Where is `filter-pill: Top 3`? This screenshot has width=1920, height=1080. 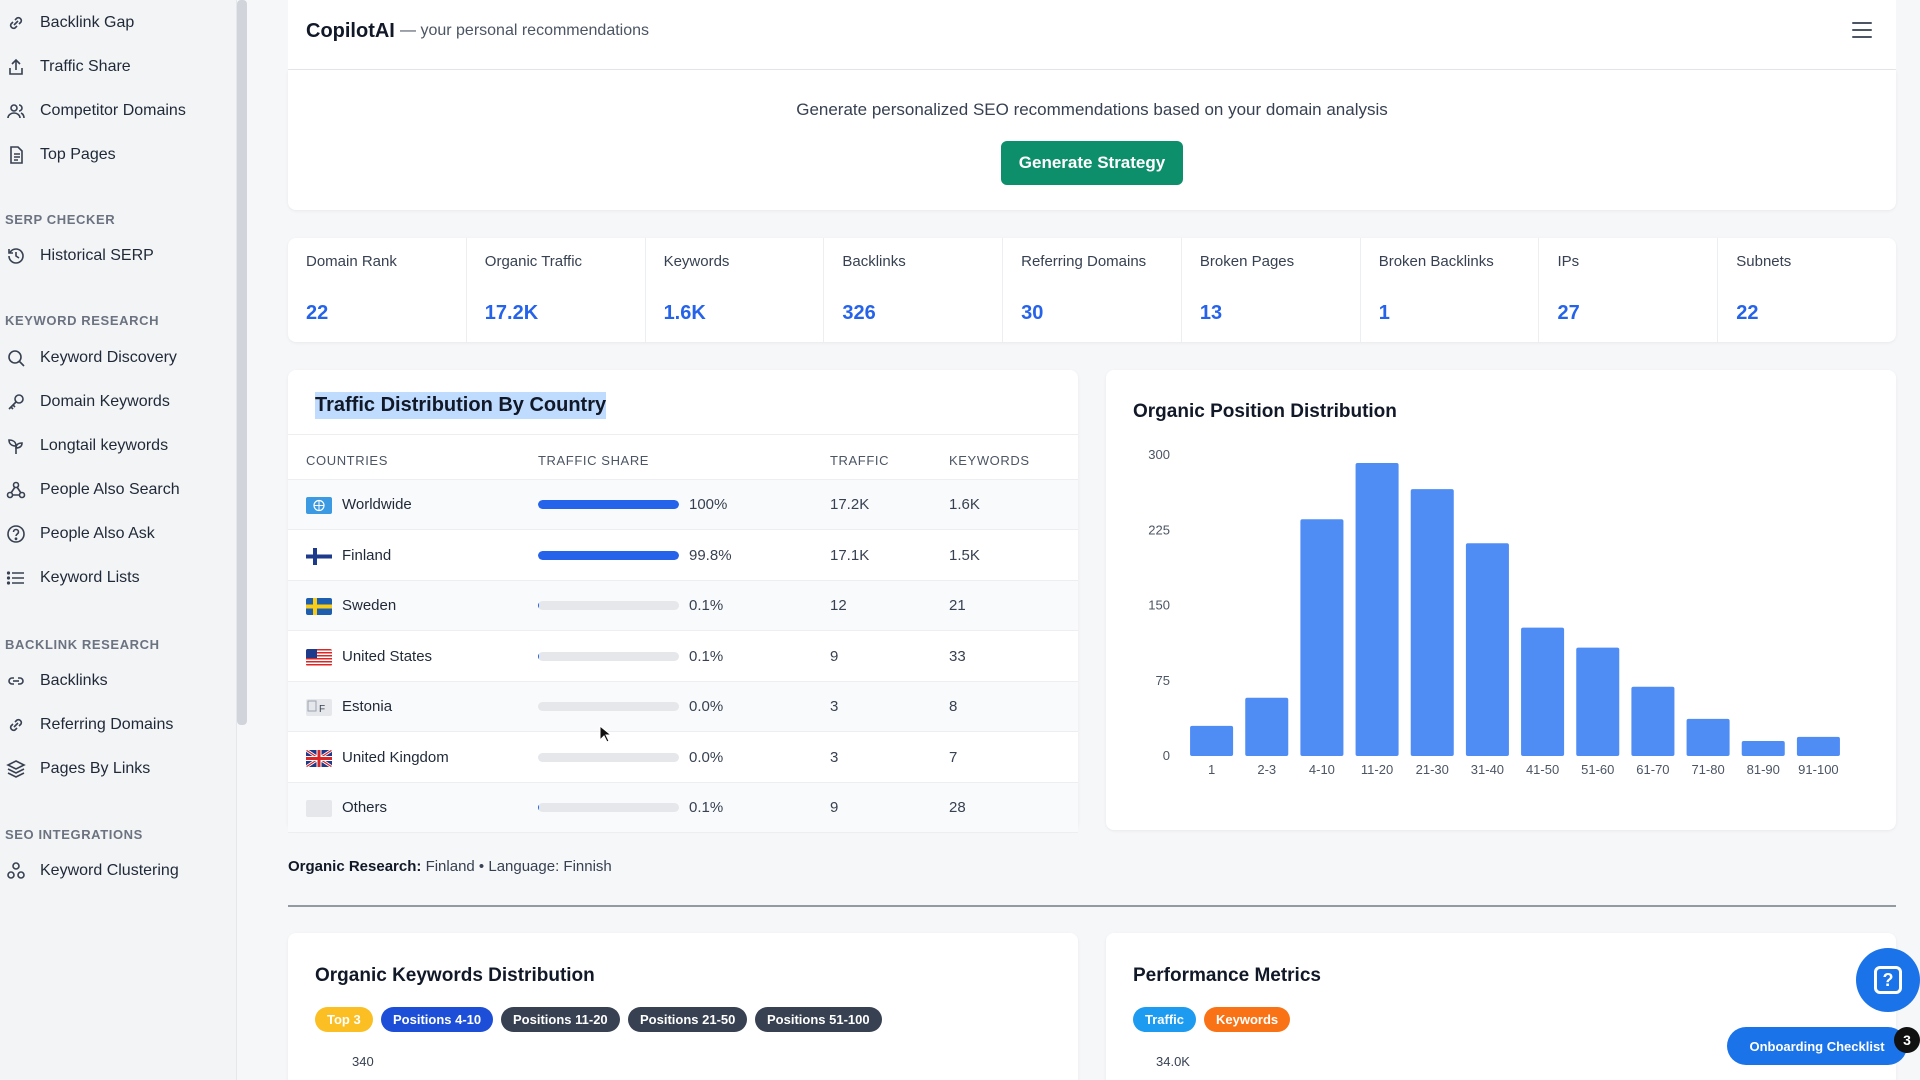
filter-pill: Top 3 is located at coordinates (344, 1019).